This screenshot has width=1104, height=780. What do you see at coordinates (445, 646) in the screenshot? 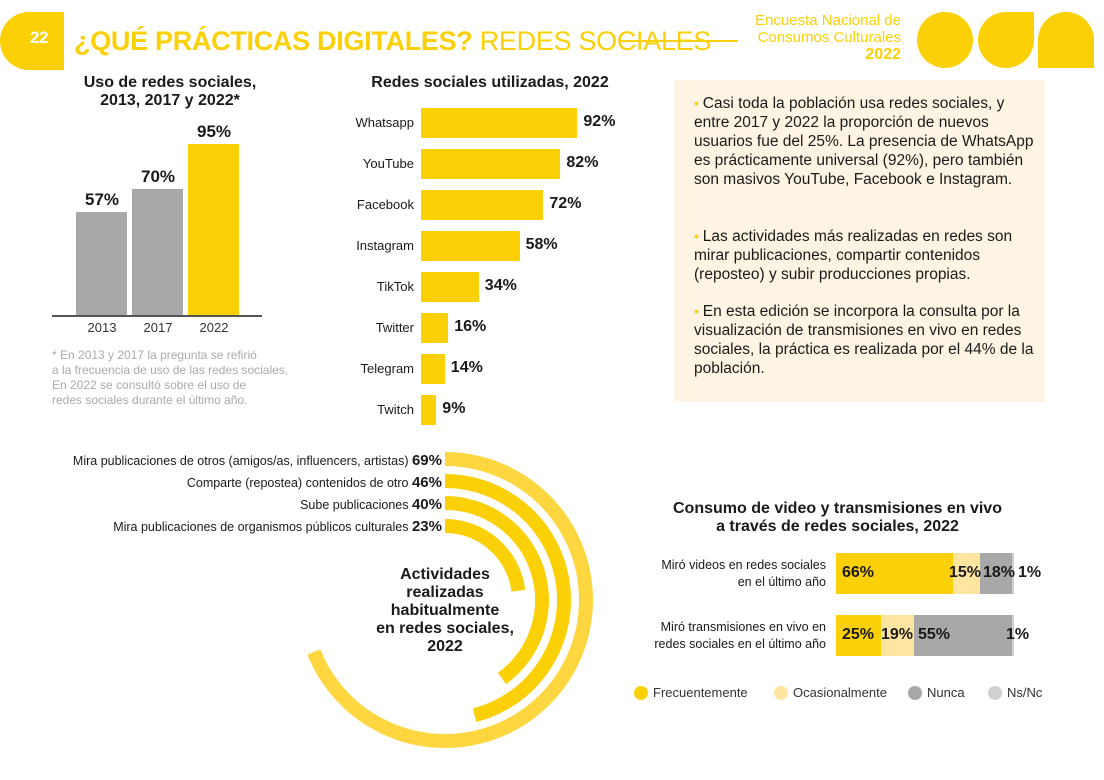
I see `activities-title-line: 2022` at bounding box center [445, 646].